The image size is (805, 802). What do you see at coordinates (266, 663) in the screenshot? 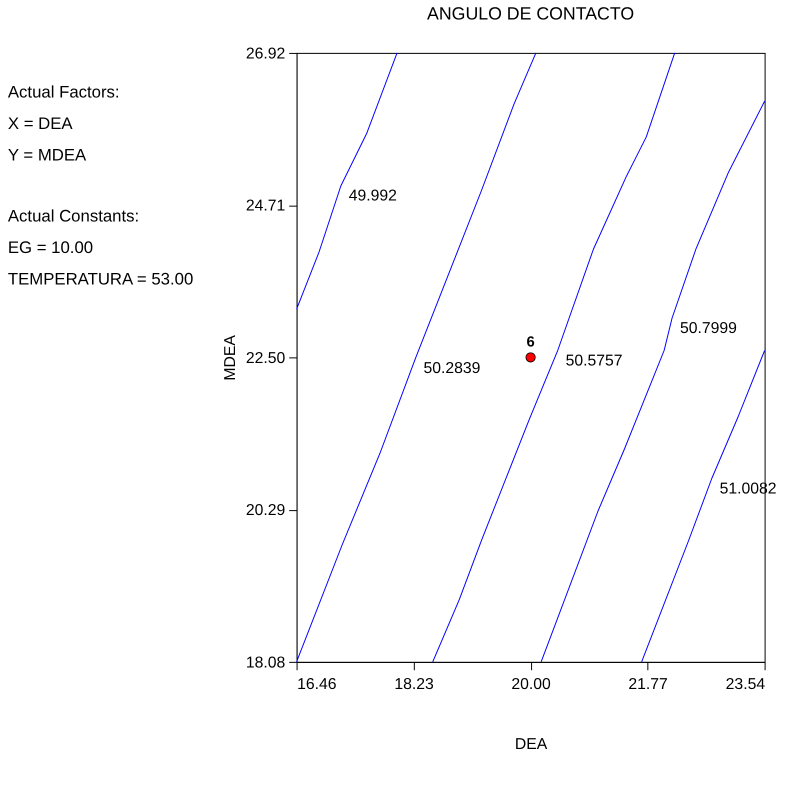
I see `y-tick-label: 18.08` at bounding box center [266, 663].